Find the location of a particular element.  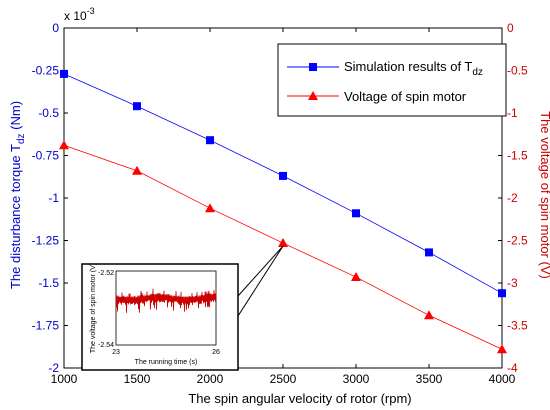

y-left-tick-label: -1.5 is located at coordinates (48, 283).